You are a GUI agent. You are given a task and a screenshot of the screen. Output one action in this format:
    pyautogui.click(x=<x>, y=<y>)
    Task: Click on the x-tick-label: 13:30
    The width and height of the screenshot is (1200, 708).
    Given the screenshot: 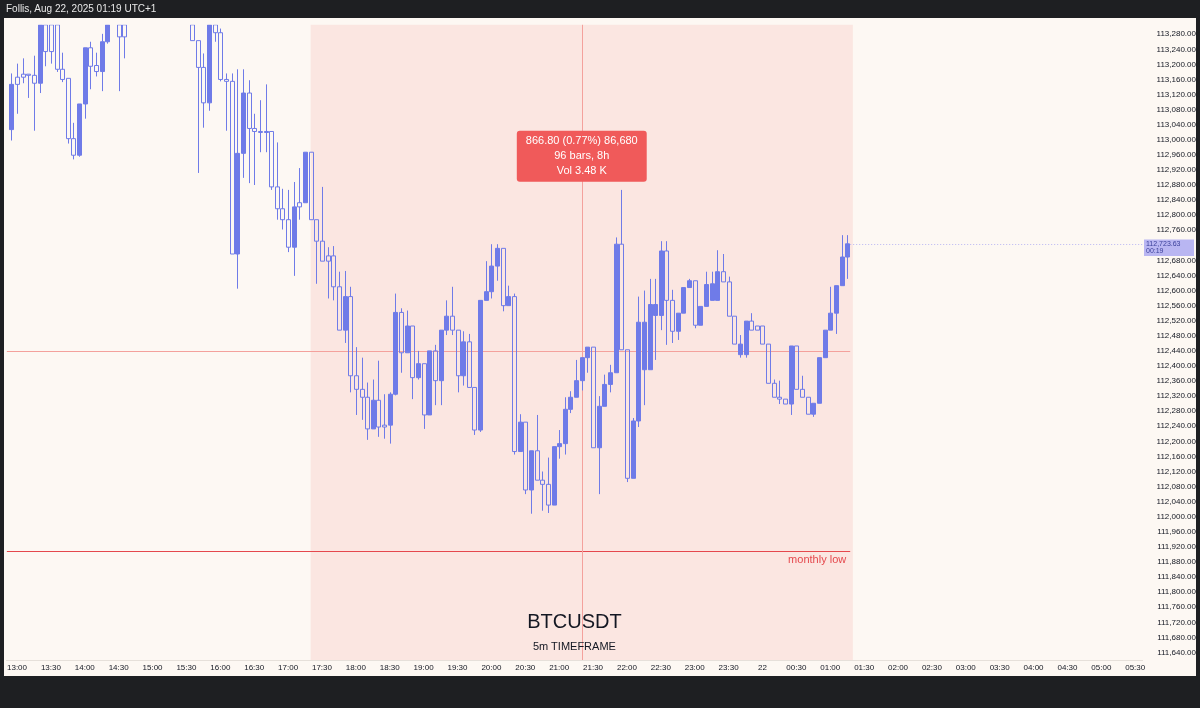 What is the action you would take?
    pyautogui.click(x=51, y=667)
    